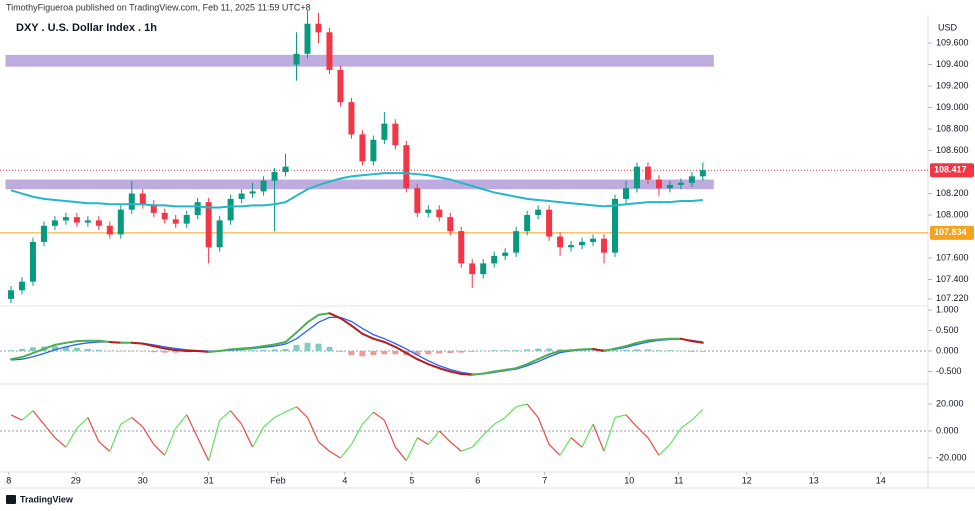 Image resolution: width=975 pixels, height=511 pixels. Describe the element at coordinates (947, 330) in the screenshot. I see `y-tick-label: 0.500` at that location.